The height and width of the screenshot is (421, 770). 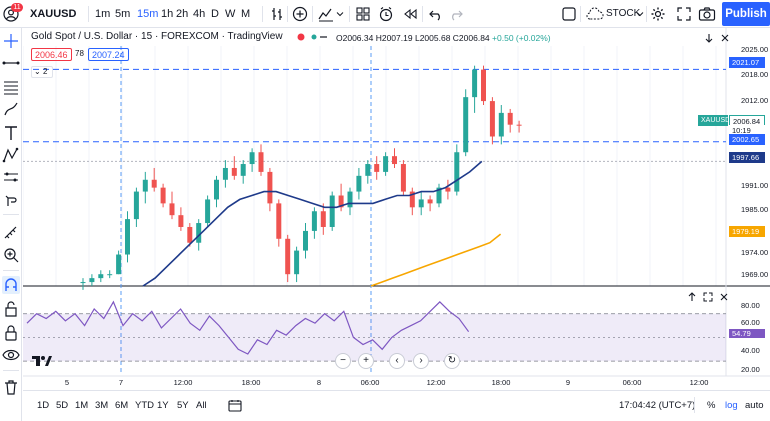 What do you see at coordinates (11, 41) in the screenshot?
I see `crosshair-icon` at bounding box center [11, 41].